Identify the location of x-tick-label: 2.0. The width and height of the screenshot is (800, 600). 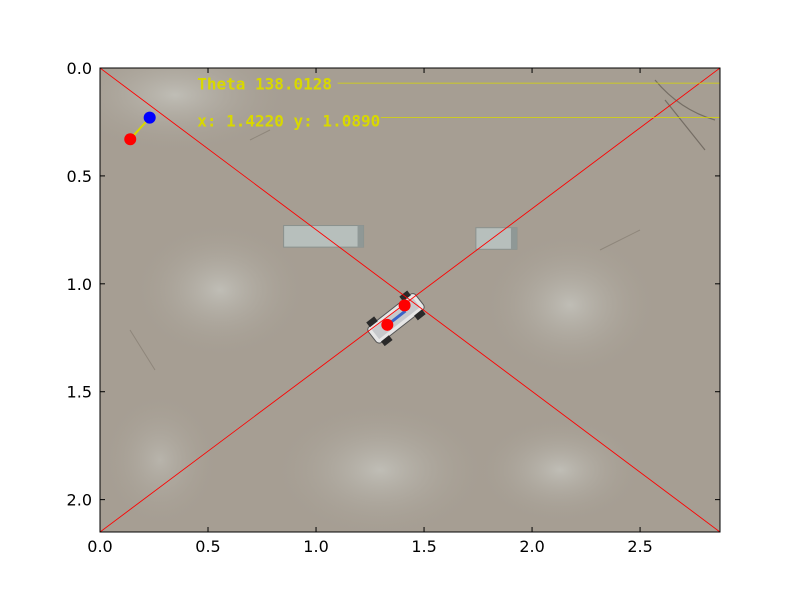
(531, 546).